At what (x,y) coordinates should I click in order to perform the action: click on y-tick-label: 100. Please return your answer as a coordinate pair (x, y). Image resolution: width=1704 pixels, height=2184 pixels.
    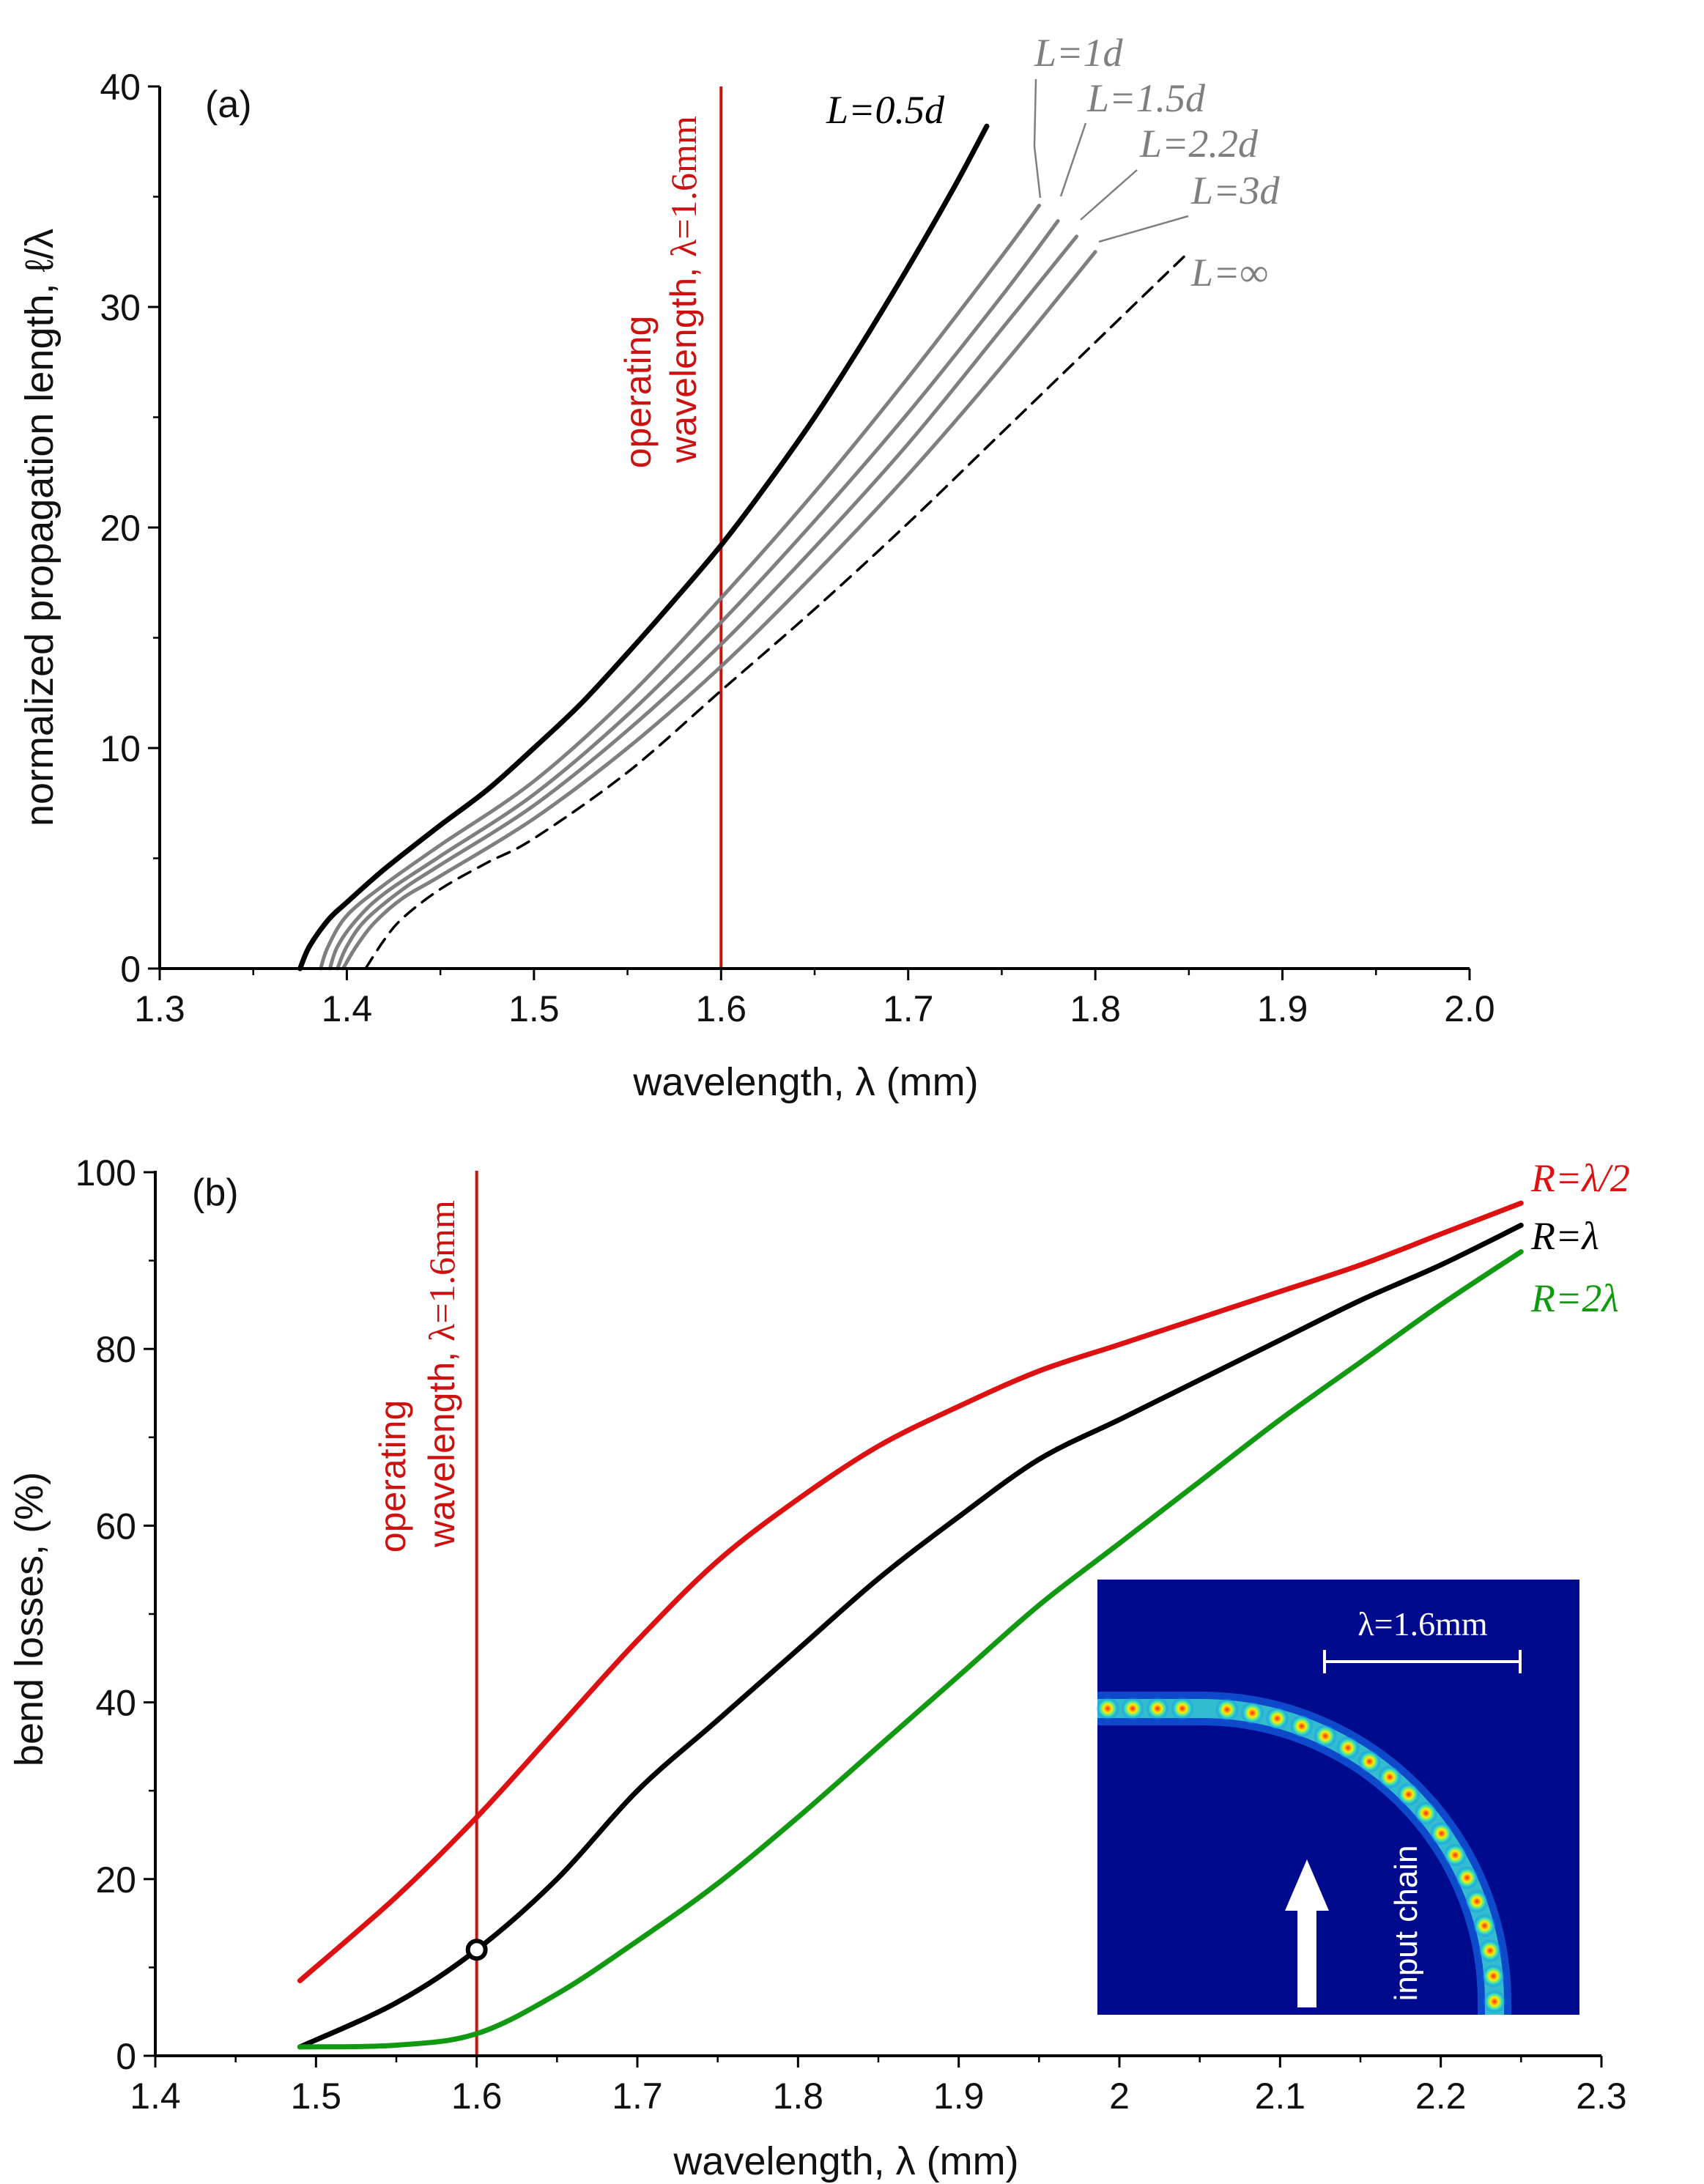
    Looking at the image, I should click on (105, 1172).